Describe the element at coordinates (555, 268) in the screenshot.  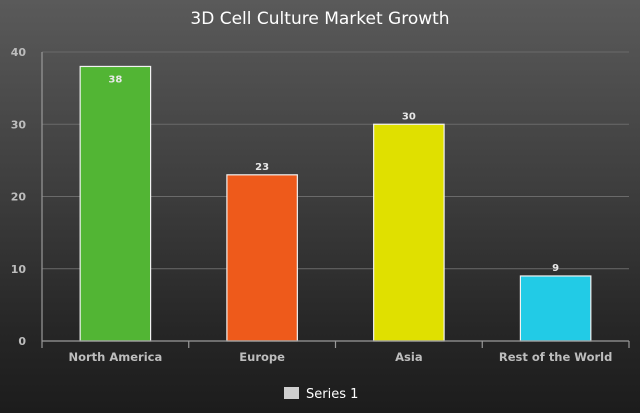
I see `data-label: 9` at that location.